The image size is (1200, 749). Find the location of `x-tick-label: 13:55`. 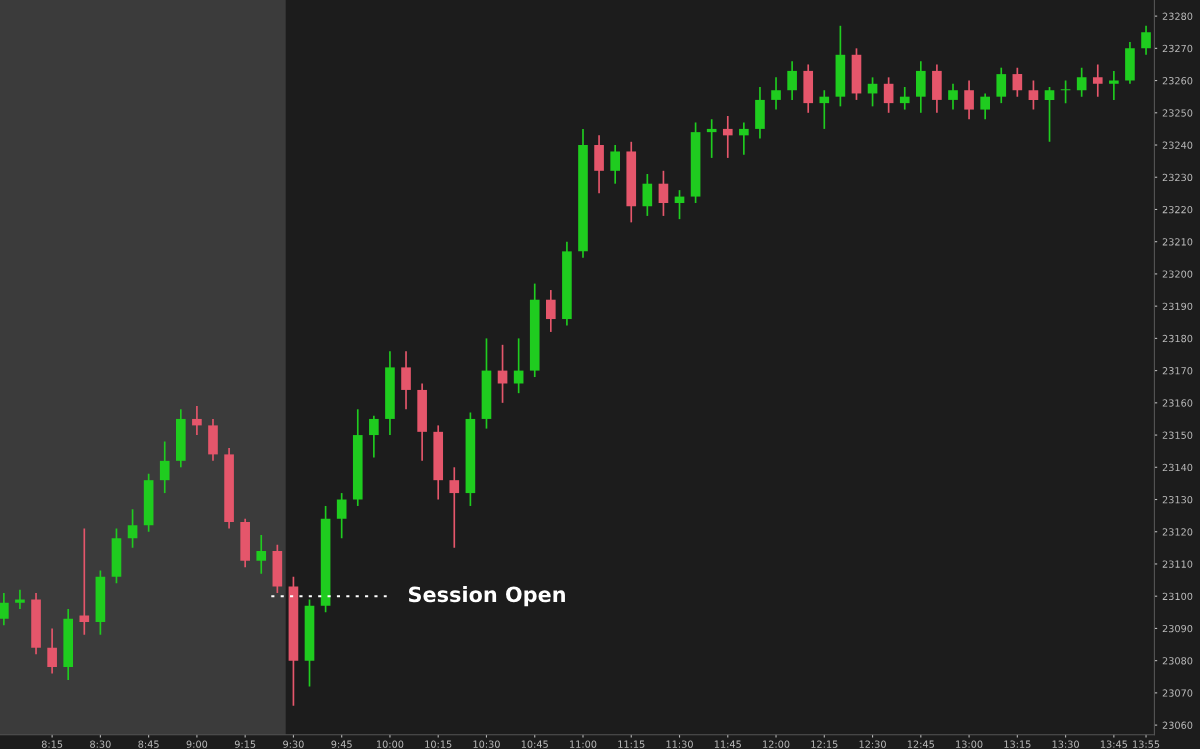

x-tick-label: 13:55 is located at coordinates (1146, 744).